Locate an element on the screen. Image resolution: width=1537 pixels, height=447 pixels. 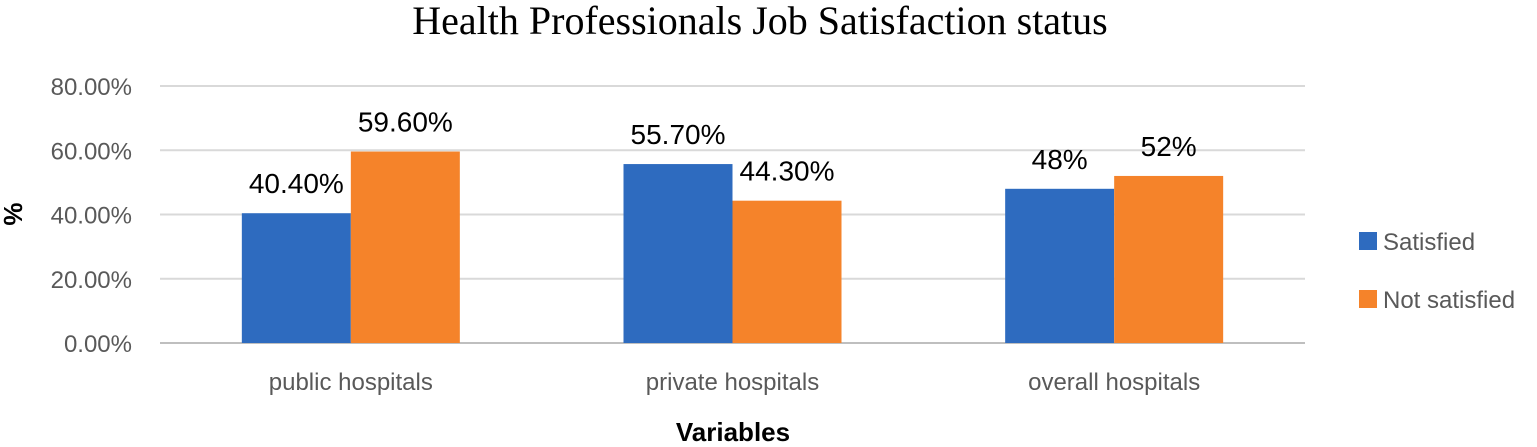
legend-label: Satisfied is located at coordinates (1429, 242).